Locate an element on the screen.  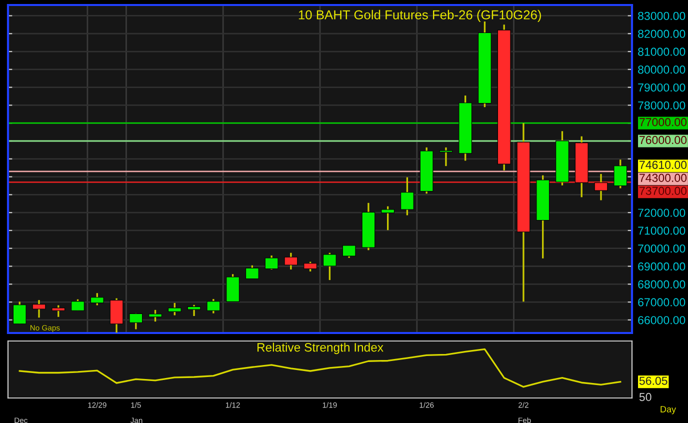
ref-line-label: 76000.00 is located at coordinates (663, 140).